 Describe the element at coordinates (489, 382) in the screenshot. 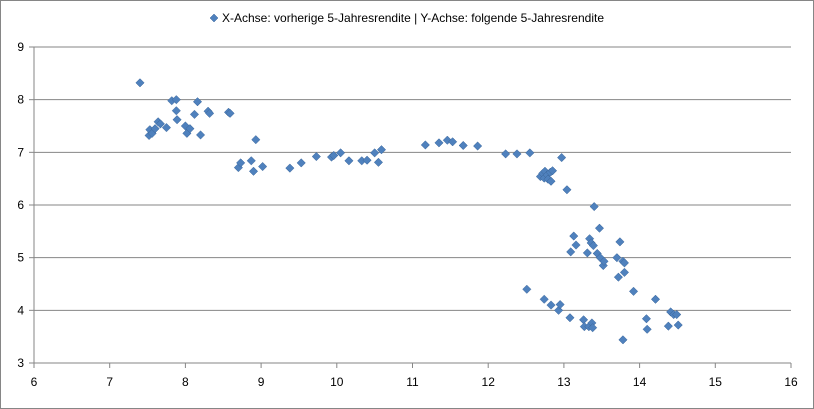

I see `x-tick-label: 12` at that location.